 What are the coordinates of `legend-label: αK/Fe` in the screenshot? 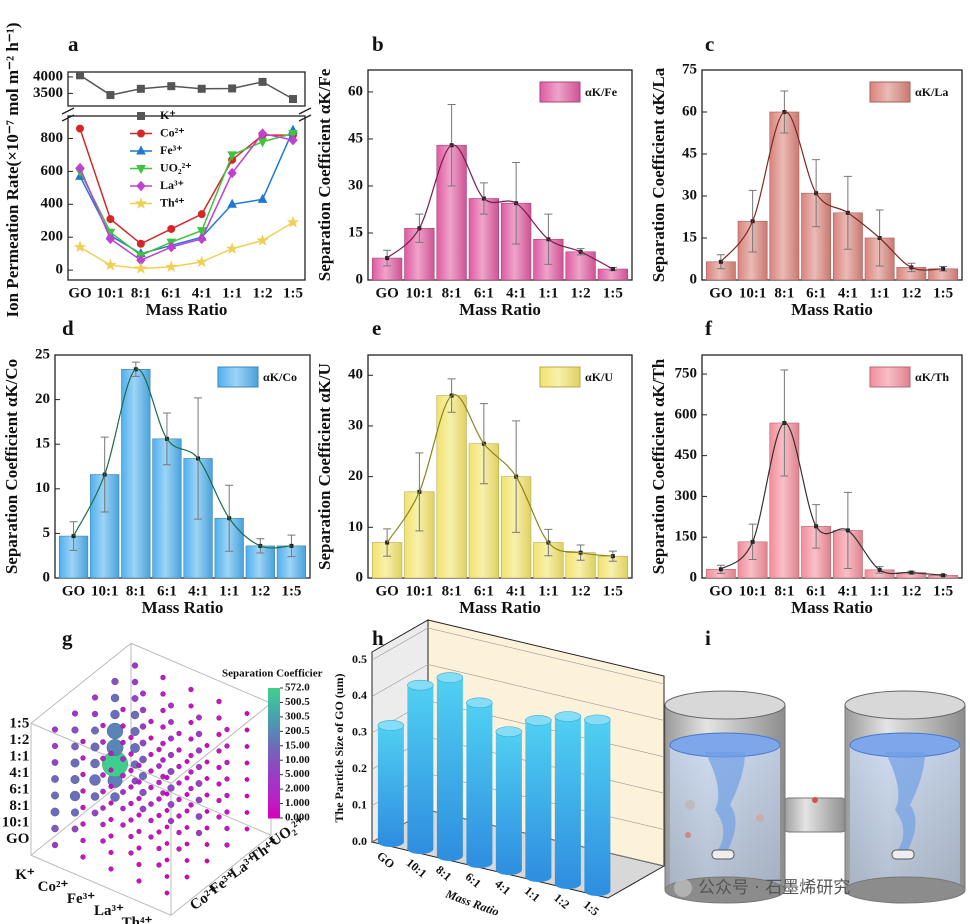 It's located at (601, 92).